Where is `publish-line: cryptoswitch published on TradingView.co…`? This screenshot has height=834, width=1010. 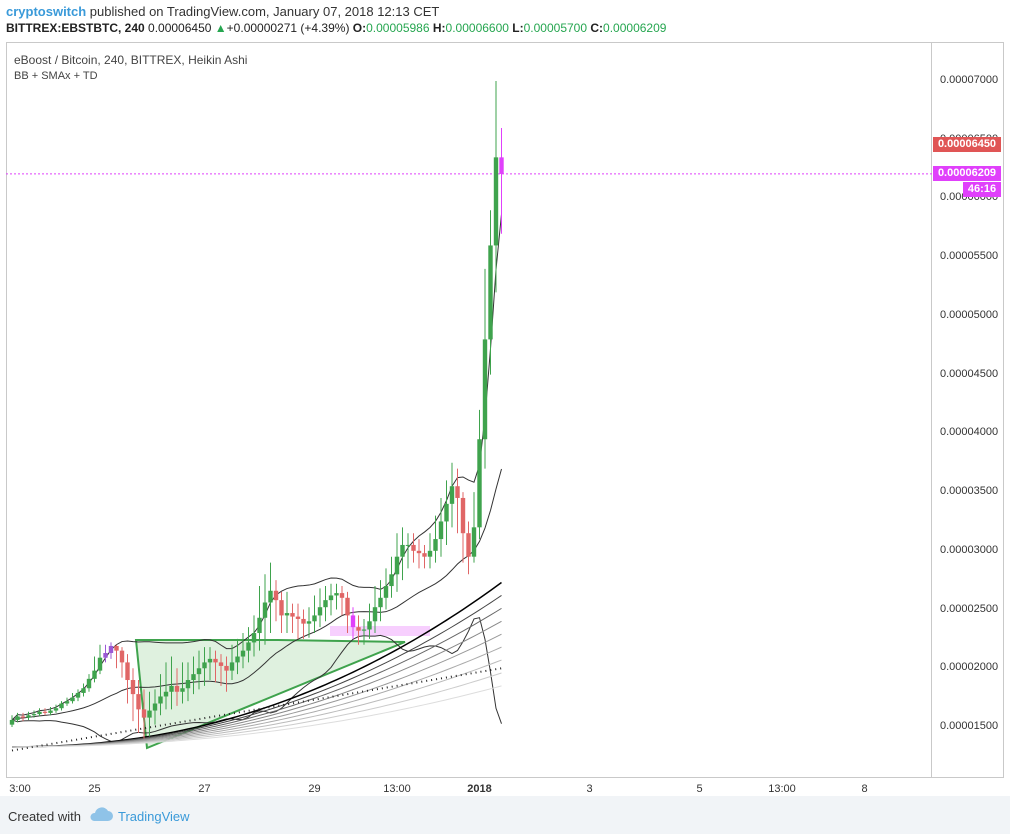 publish-line: cryptoswitch published on TradingView.co… is located at coordinates (222, 11).